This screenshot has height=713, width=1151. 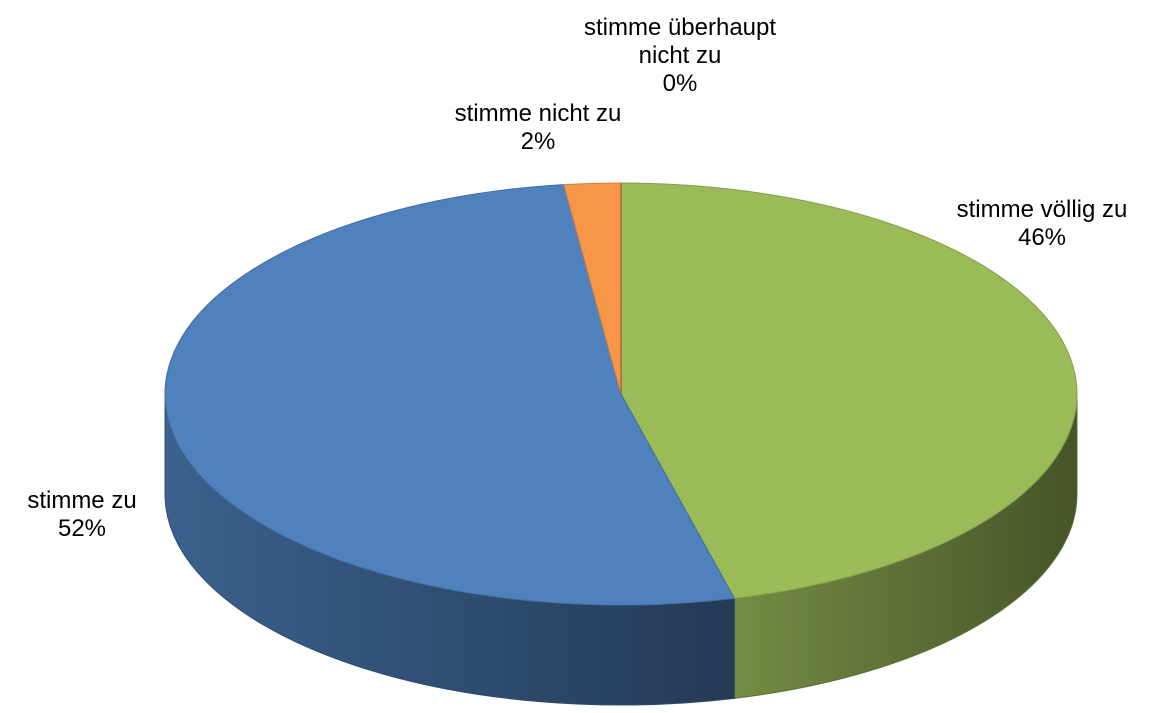 I want to click on value-label: 52%, so click(x=82, y=528).